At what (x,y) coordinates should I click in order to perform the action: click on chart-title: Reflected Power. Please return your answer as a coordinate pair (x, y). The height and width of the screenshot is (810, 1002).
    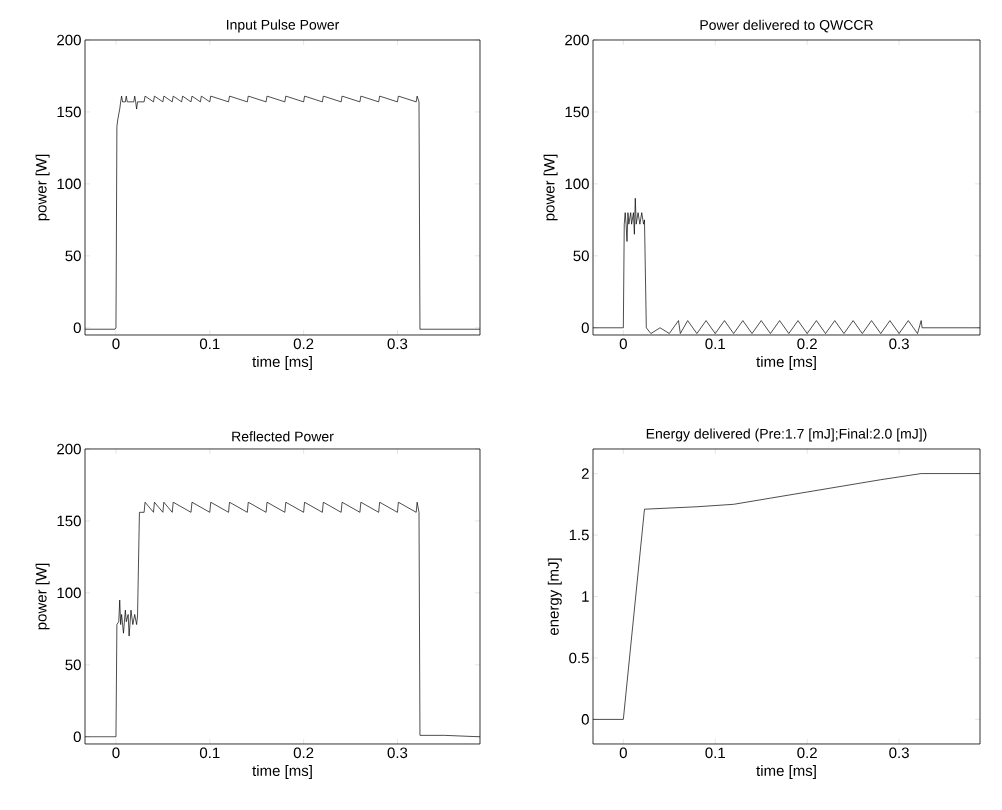
    Looking at the image, I should click on (283, 436).